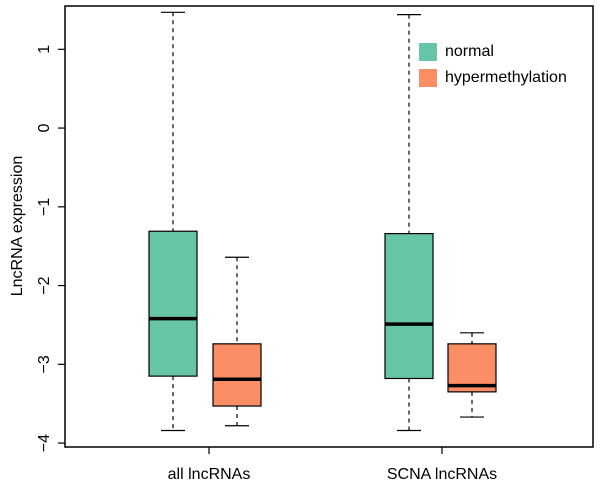 This screenshot has width=600, height=492. What do you see at coordinates (44, 128) in the screenshot?
I see `y-tick-label: 0` at bounding box center [44, 128].